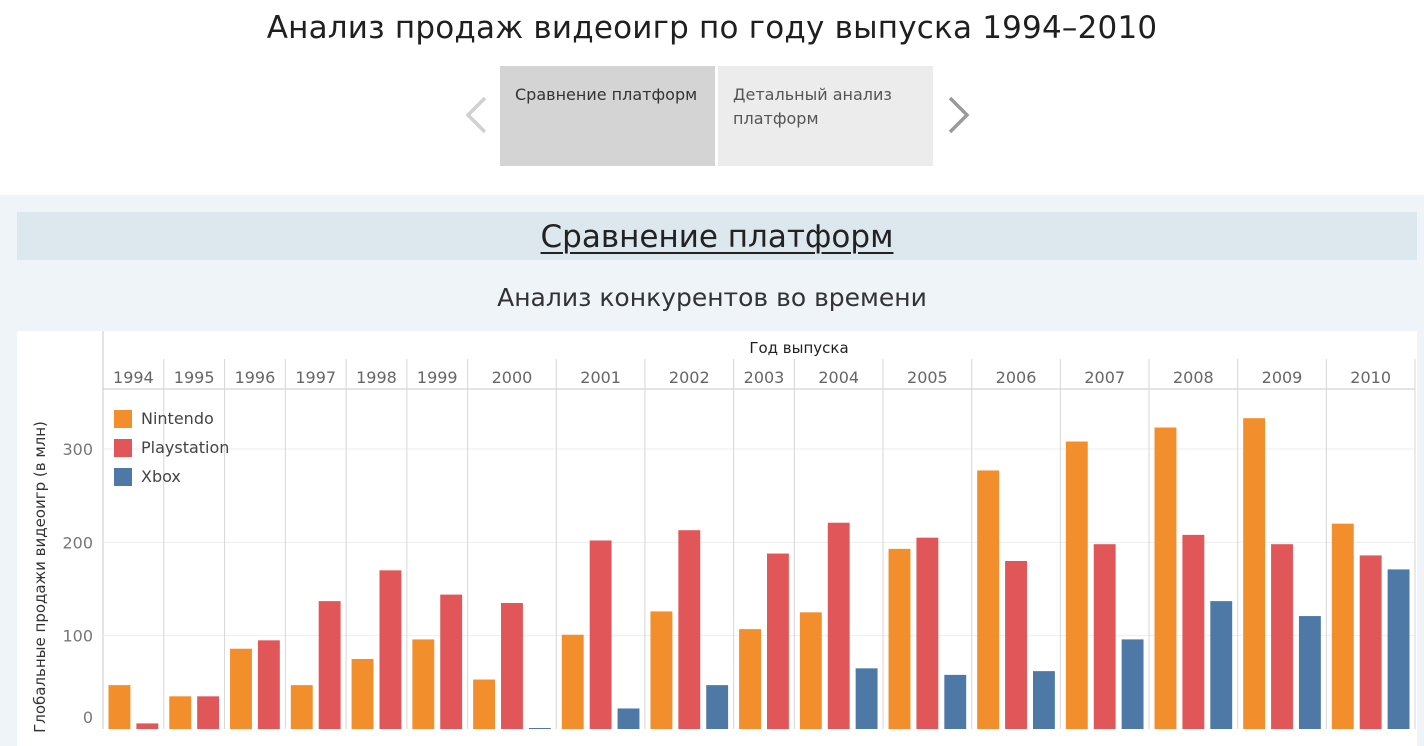  What do you see at coordinates (1016, 377) in the screenshot?
I see `x-tick-label: 2006` at bounding box center [1016, 377].